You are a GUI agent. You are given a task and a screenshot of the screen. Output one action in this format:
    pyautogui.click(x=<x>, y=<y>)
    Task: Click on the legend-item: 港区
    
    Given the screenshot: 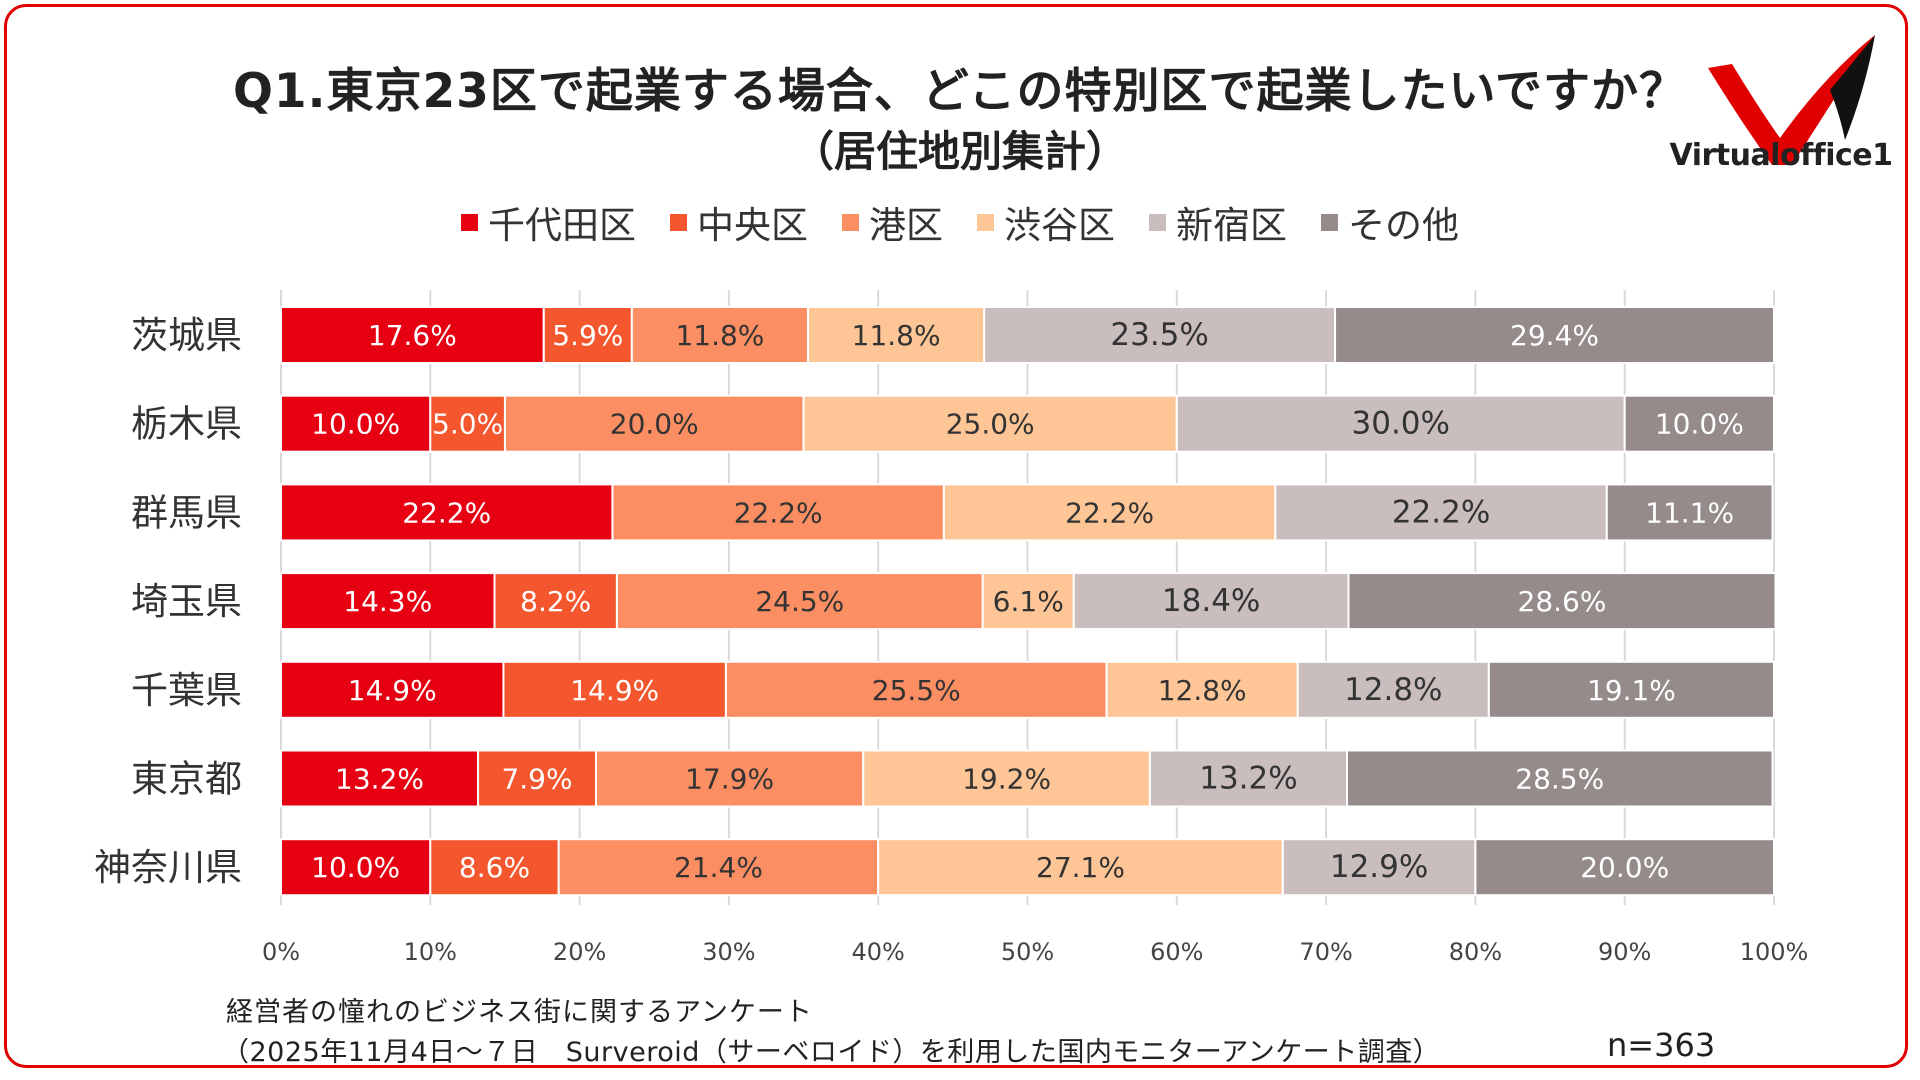 What is the action you would take?
    pyautogui.click(x=892, y=222)
    